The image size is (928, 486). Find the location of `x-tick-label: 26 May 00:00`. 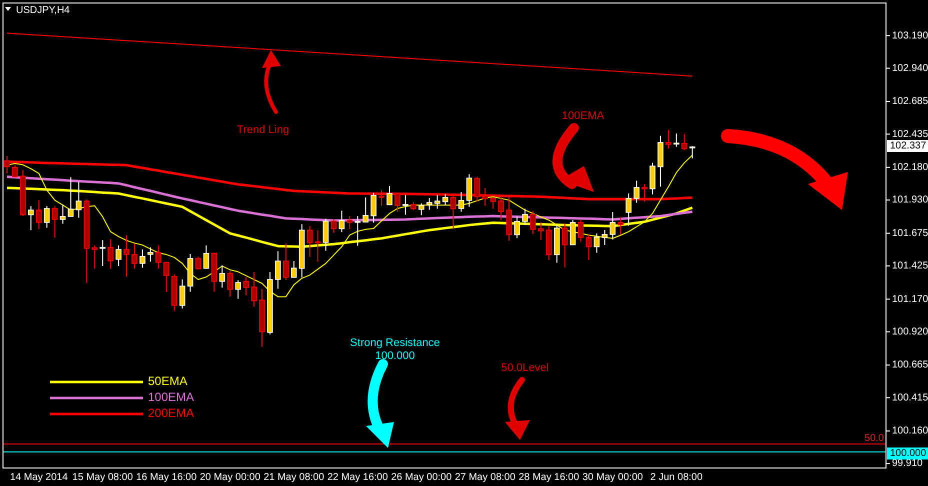

x-tick-label: 26 May 00:00 is located at coordinates (421, 477).